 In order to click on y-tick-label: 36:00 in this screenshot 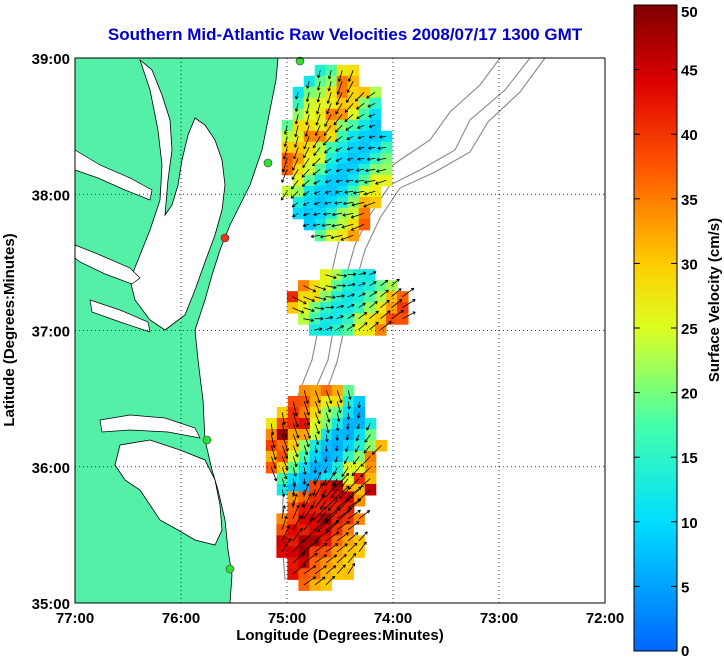, I will do `click(51, 468)`.